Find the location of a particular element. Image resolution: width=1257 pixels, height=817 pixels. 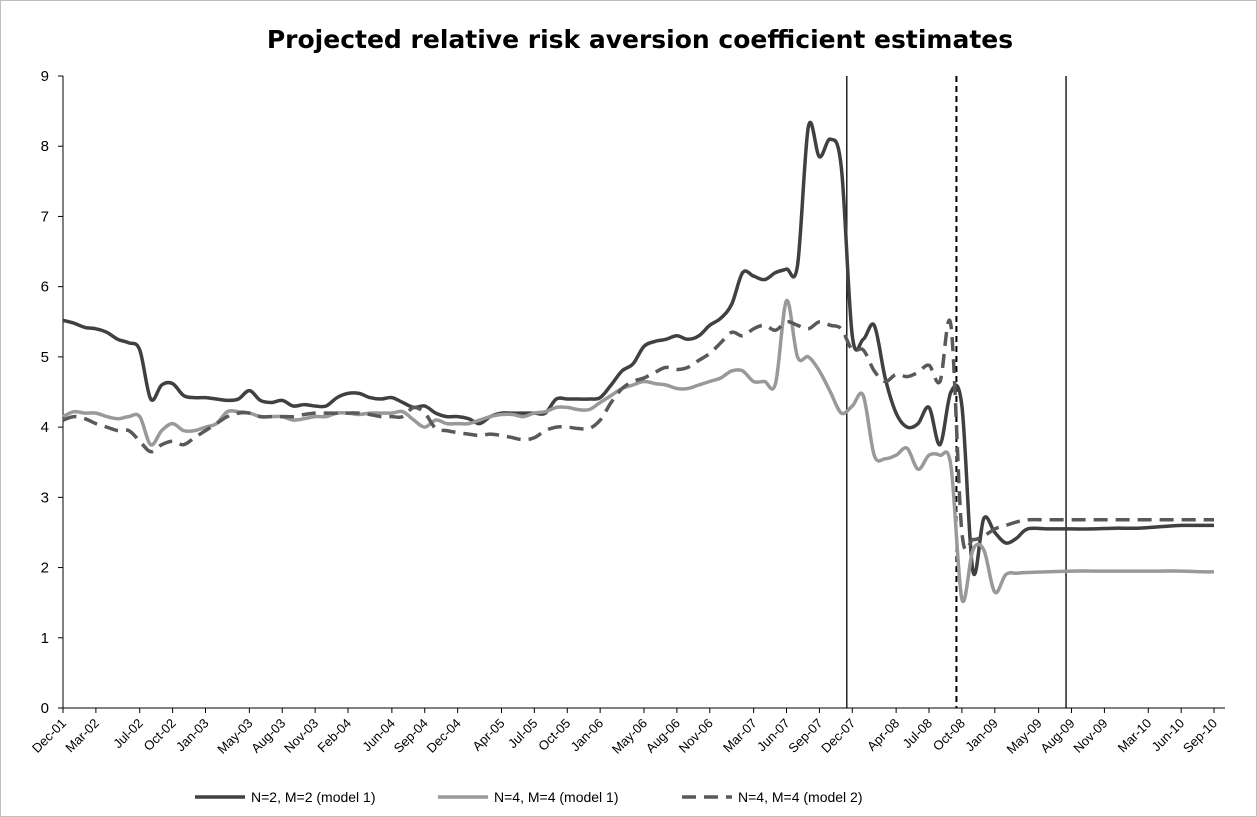

x-tick-label: Mar-02 is located at coordinates (82, 736).